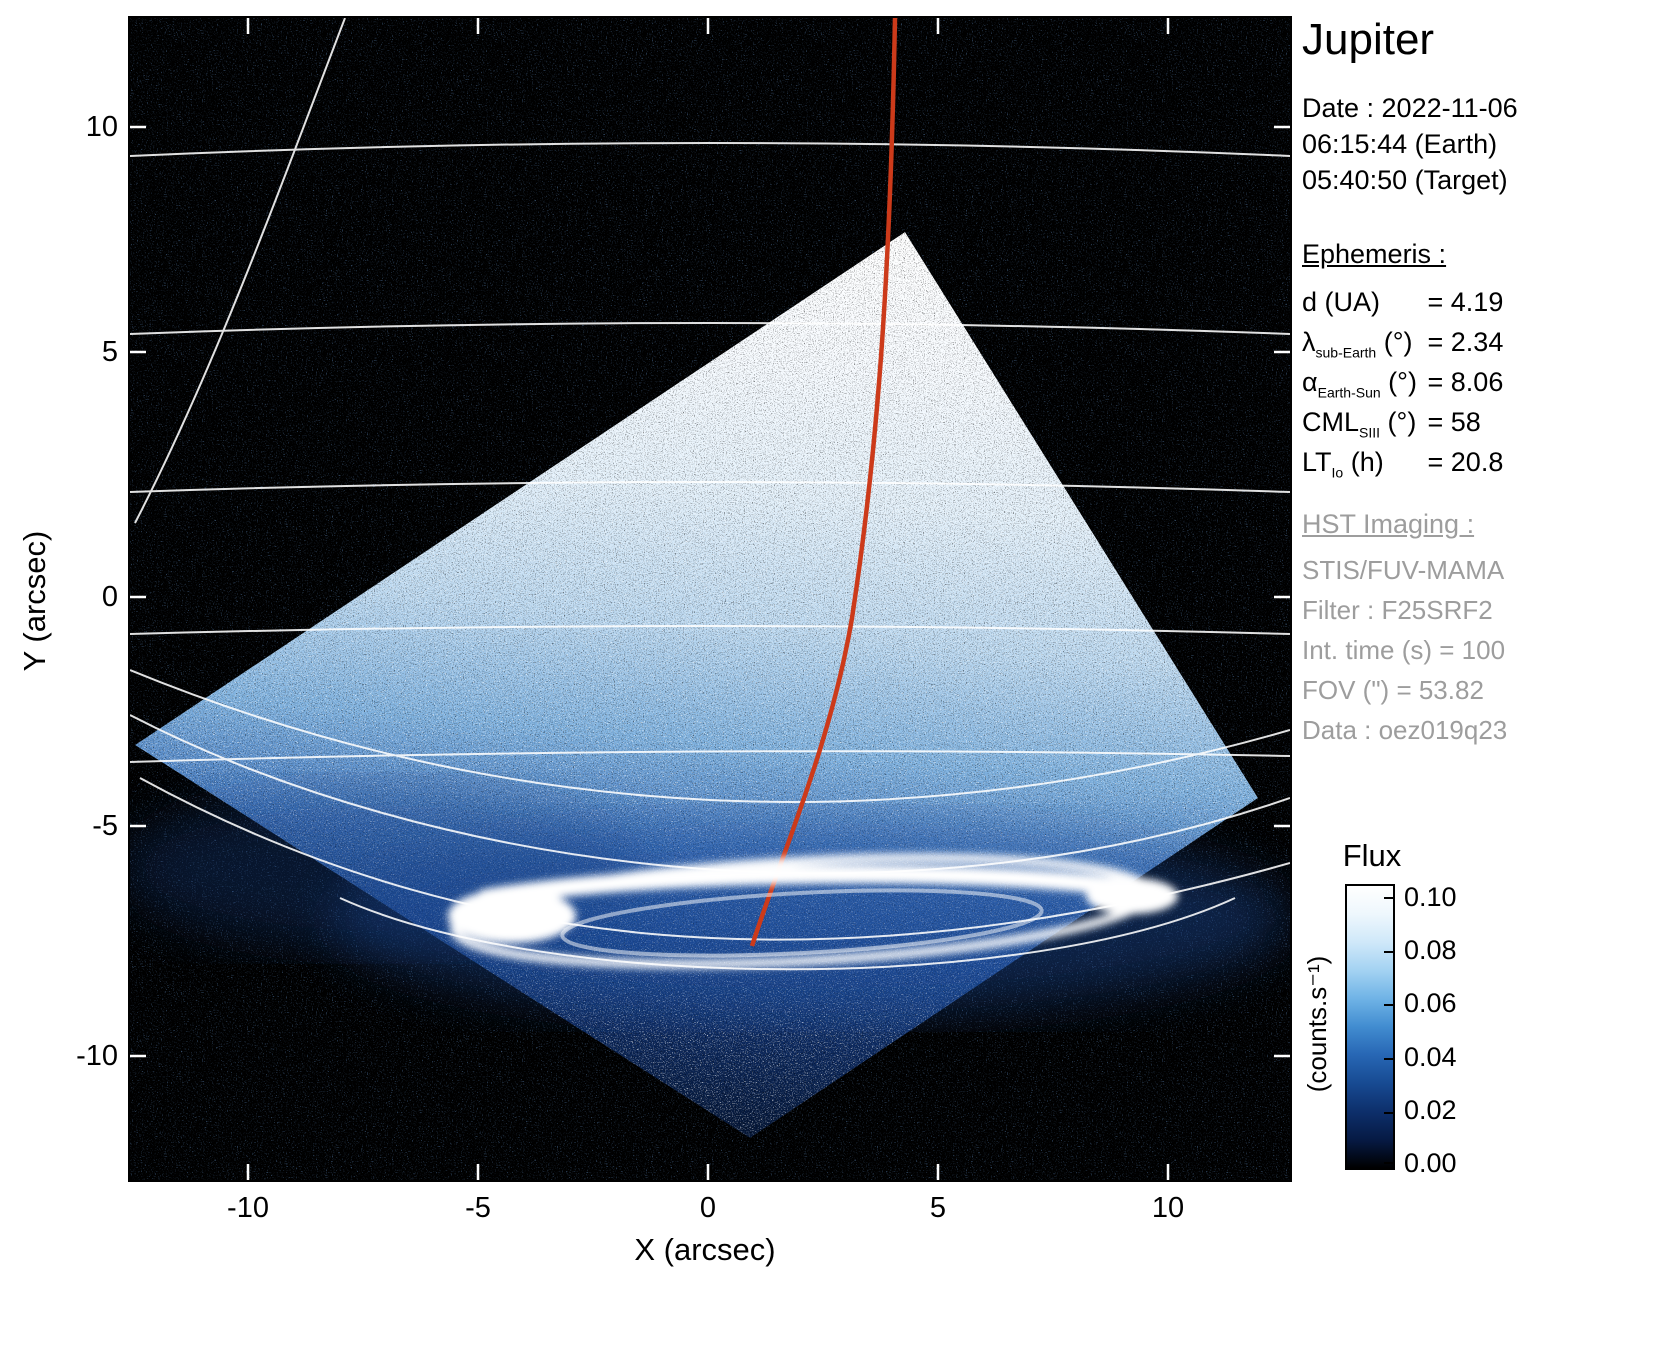 The width and height of the screenshot is (1676, 1367). Describe the element at coordinates (708, 1208) in the screenshot. I see `x-tick-label: 0` at that location.